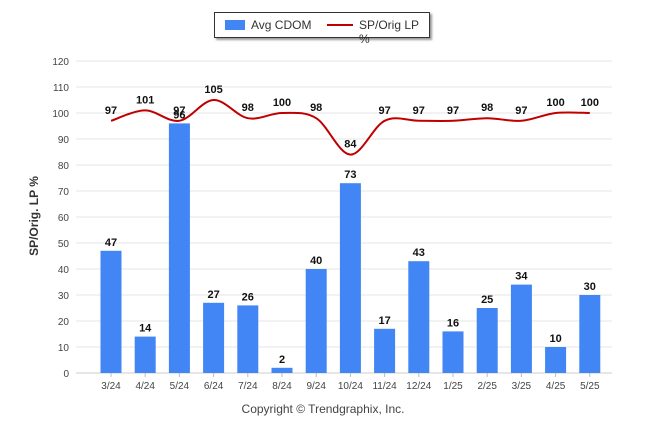 Image resolution: width=646 pixels, height=434 pixels. What do you see at coordinates (521, 277) in the screenshot?
I see `bar-value-label: 34` at bounding box center [521, 277].